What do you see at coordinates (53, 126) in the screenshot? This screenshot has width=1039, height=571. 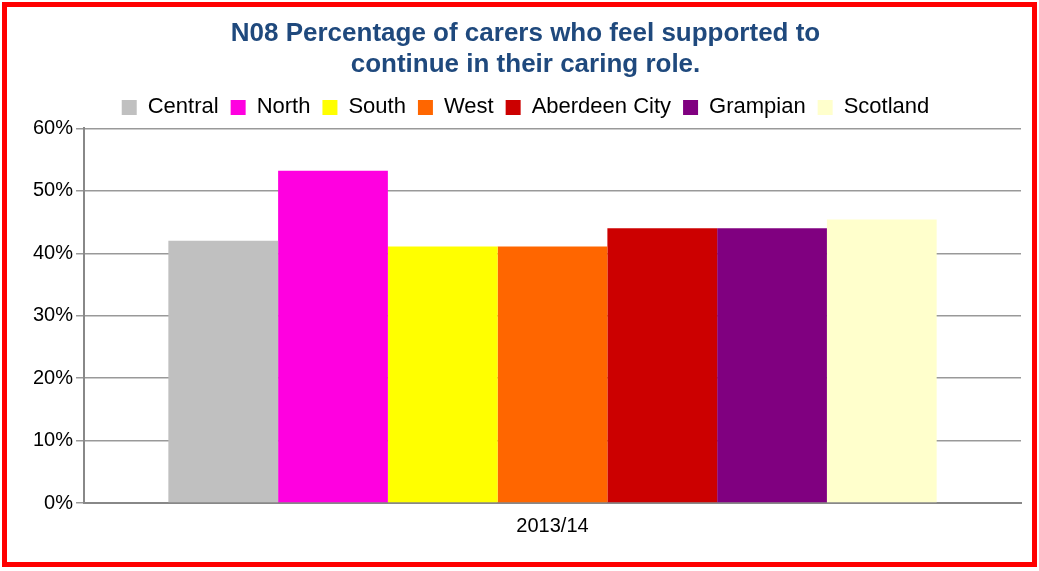 I see `y-tick-label: 60%` at bounding box center [53, 126].